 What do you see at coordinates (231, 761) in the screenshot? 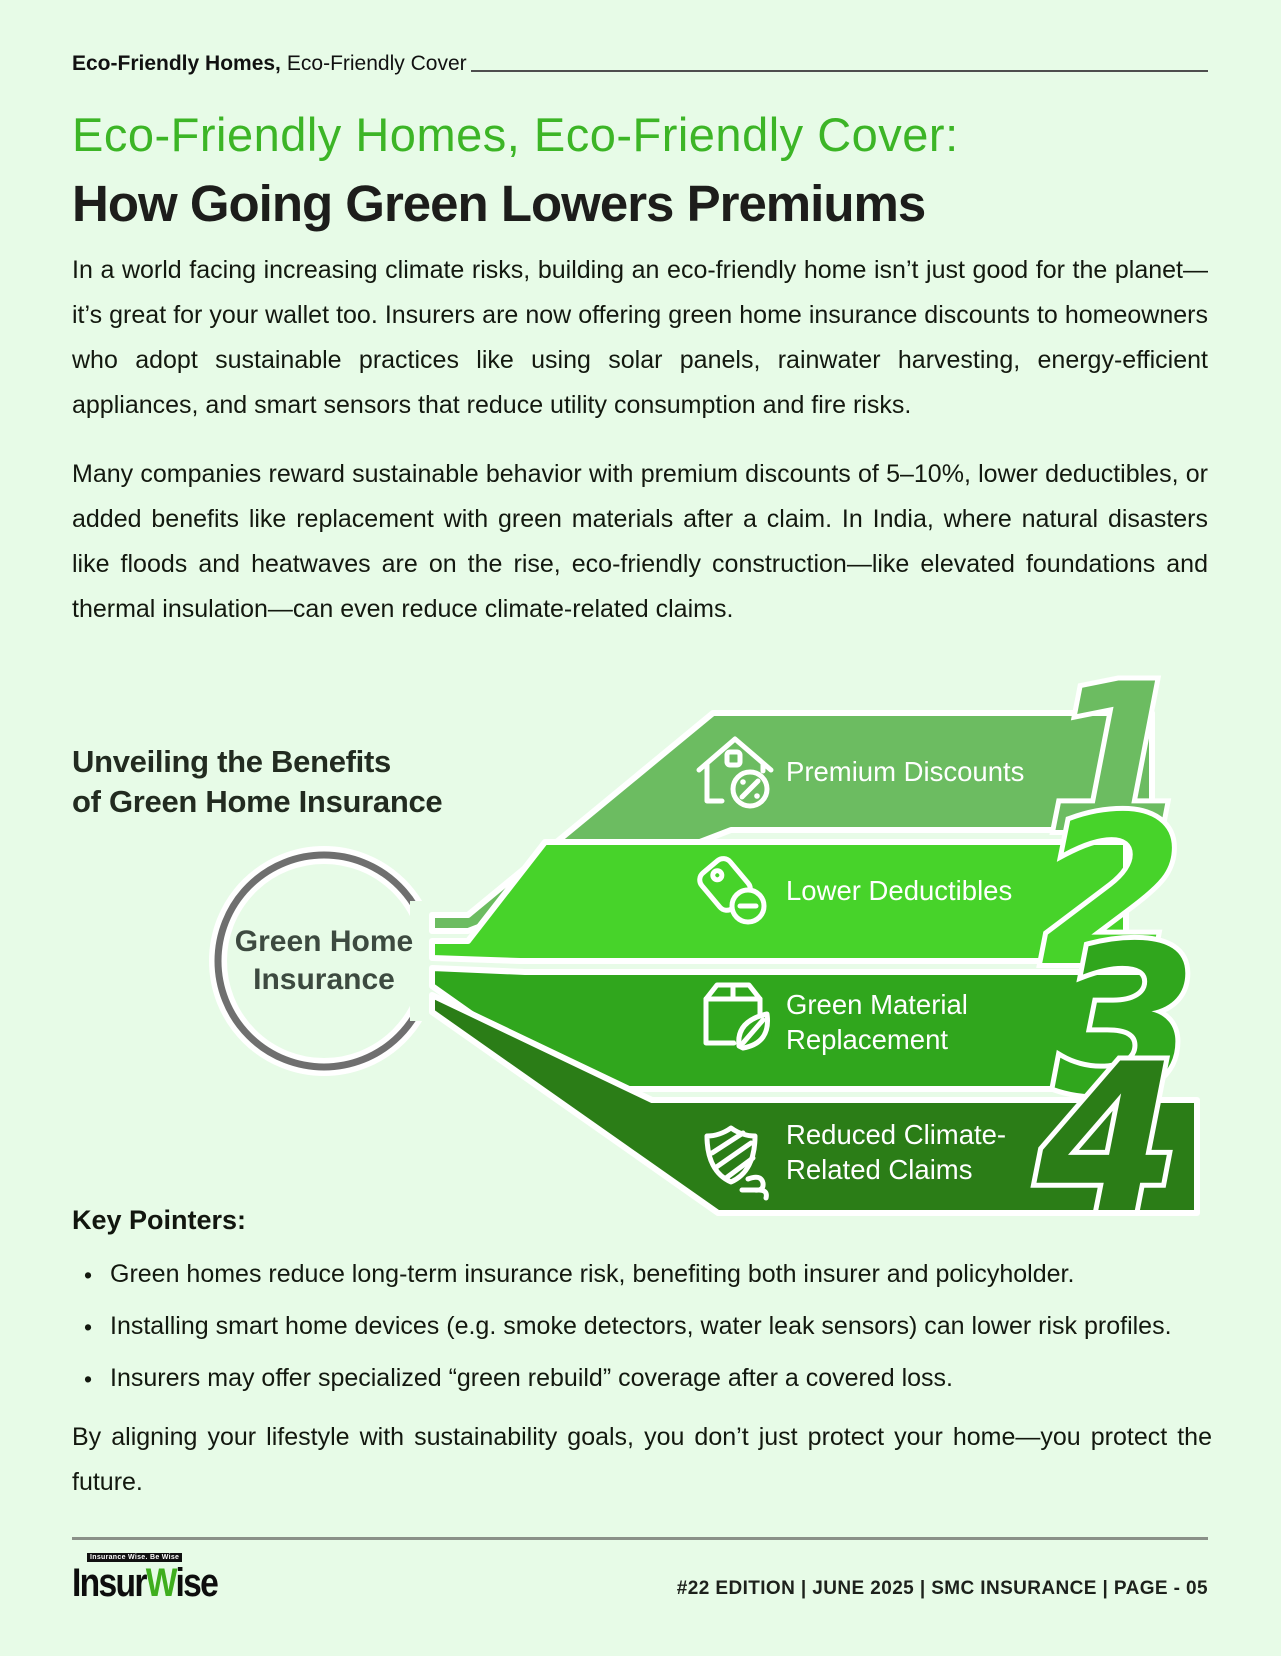
I see `section-heading-line1: Unveiling the Benefits` at bounding box center [231, 761].